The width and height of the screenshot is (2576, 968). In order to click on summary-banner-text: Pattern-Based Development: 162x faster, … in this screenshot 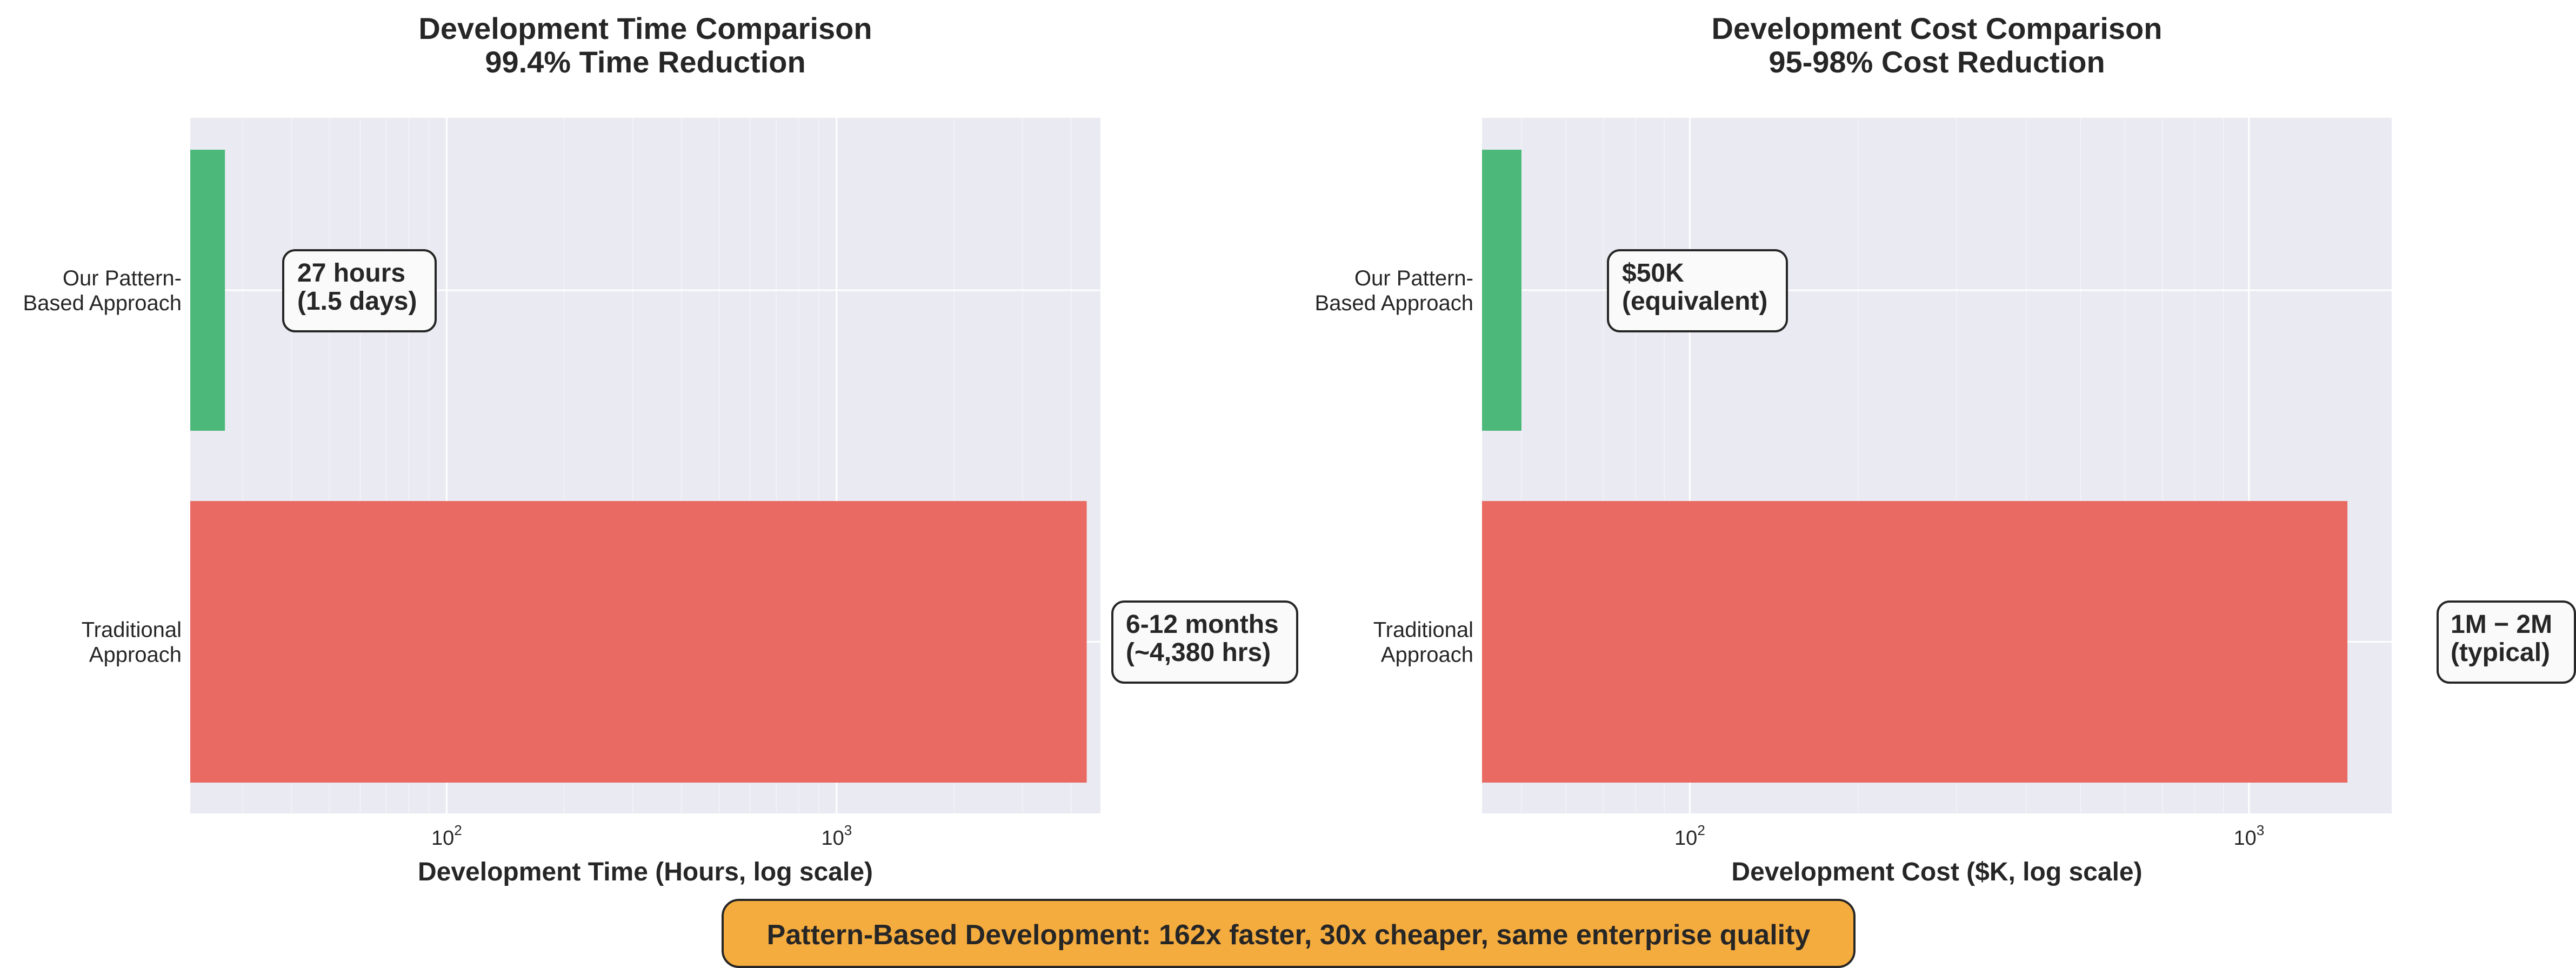, I will do `click(1289, 935)`.